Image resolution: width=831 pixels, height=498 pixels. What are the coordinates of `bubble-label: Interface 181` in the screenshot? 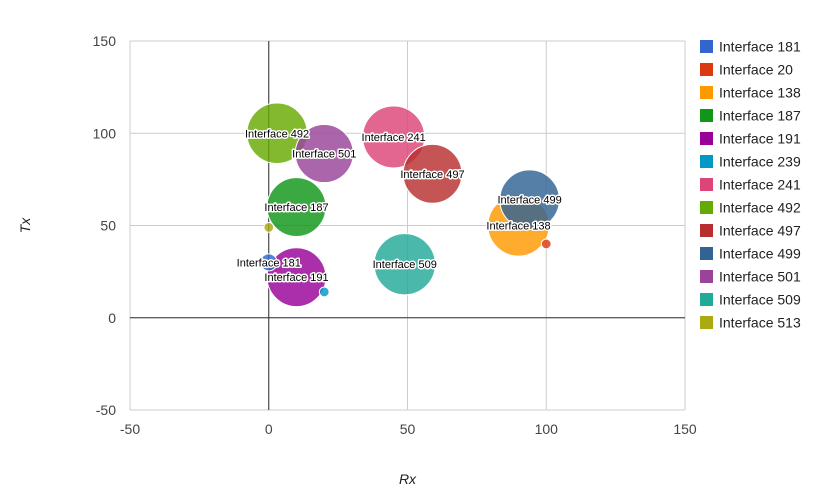 It's located at (269, 263).